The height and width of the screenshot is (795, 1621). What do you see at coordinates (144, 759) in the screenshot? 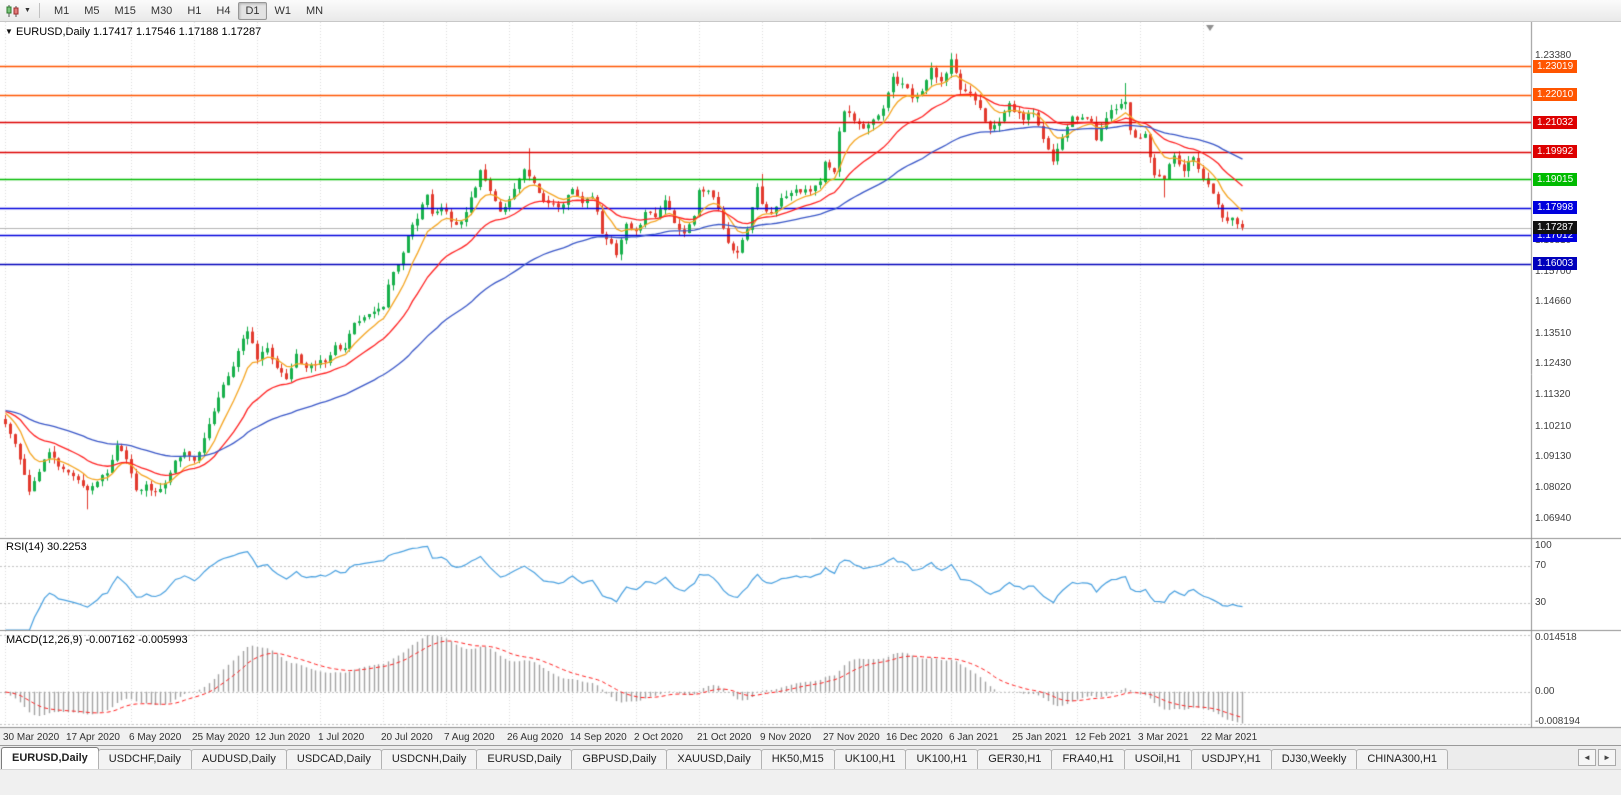
I see `tab-1-usdchf-daily: USDCHF,Daily` at bounding box center [144, 759].